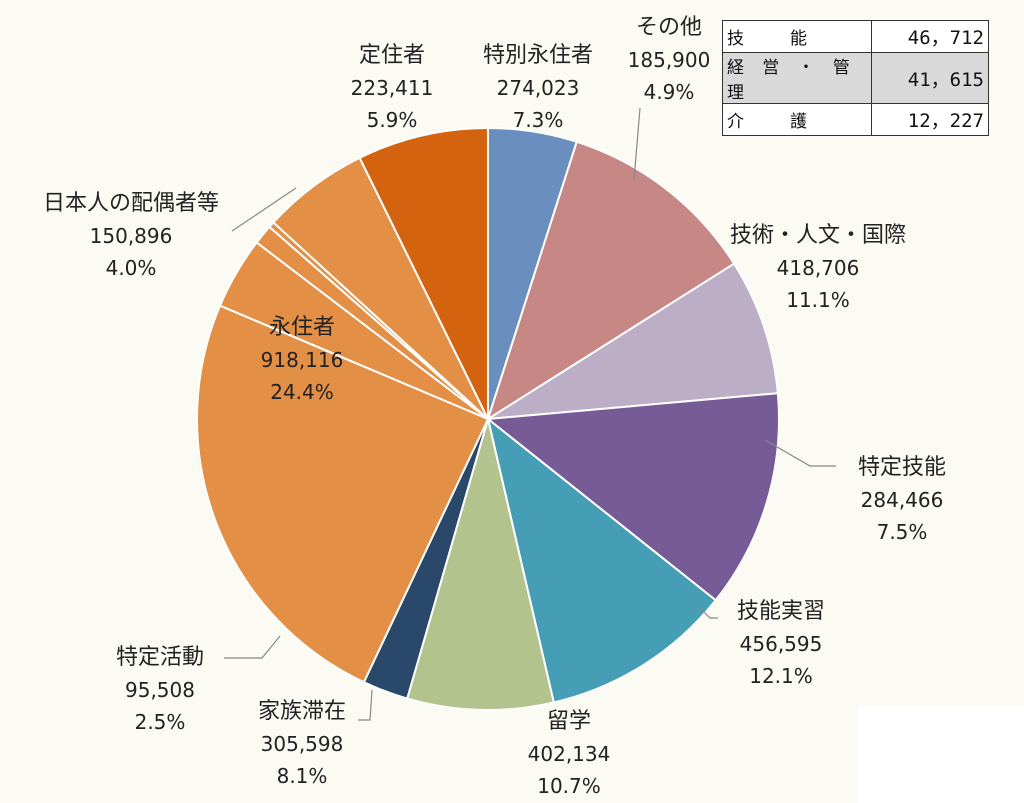  Describe the element at coordinates (130, 203) in the screenshot. I see `label-name: 日本人の配偶者等` at that location.